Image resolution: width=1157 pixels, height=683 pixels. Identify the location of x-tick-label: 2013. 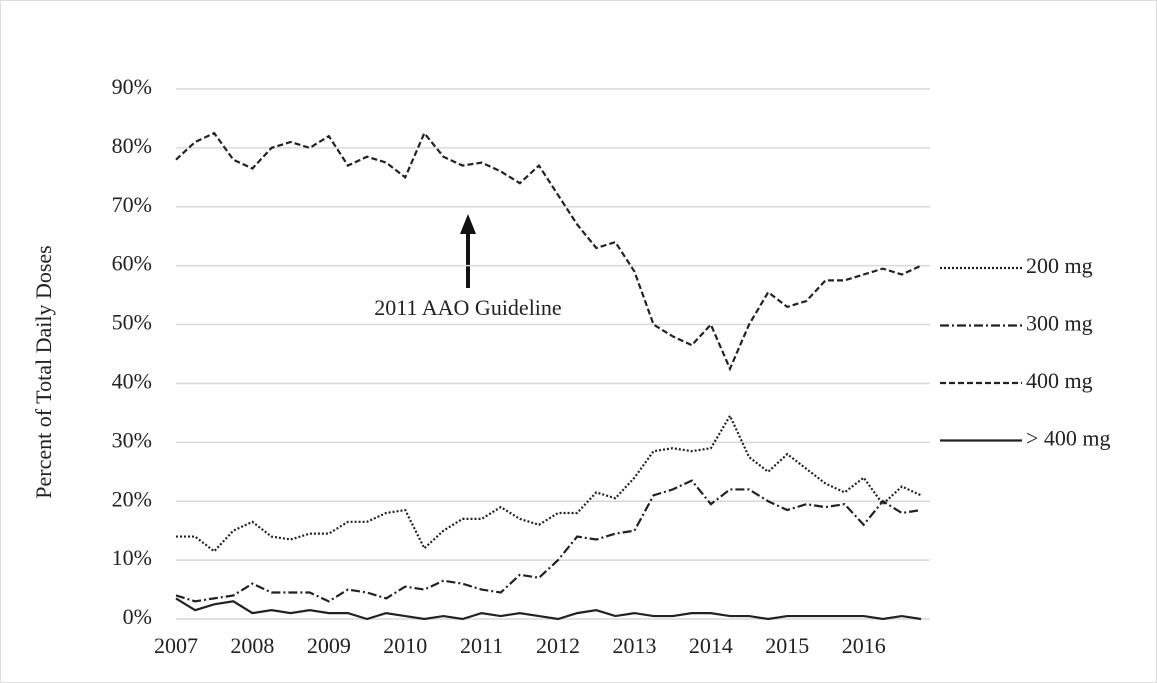
(634, 645).